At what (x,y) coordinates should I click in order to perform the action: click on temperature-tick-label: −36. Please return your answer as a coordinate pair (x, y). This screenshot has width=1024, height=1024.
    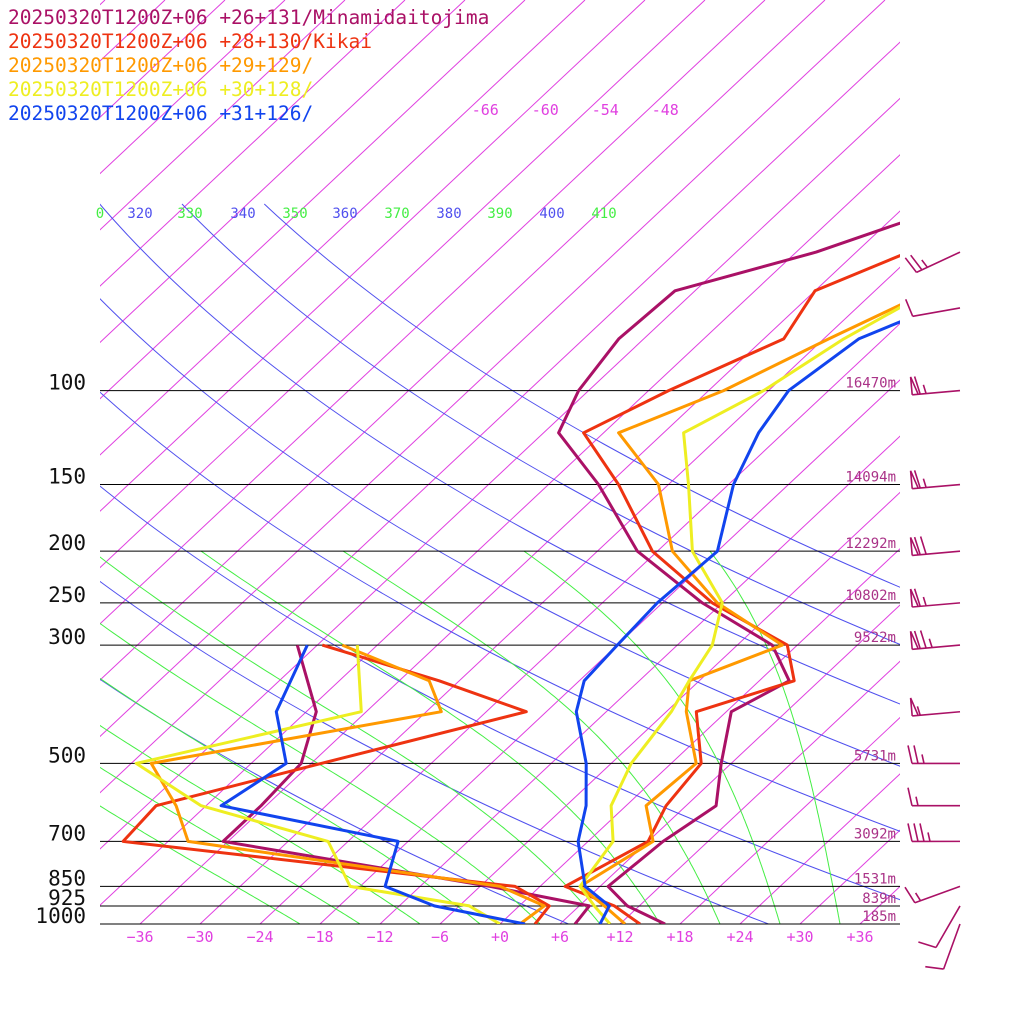
    Looking at the image, I should click on (139, 937).